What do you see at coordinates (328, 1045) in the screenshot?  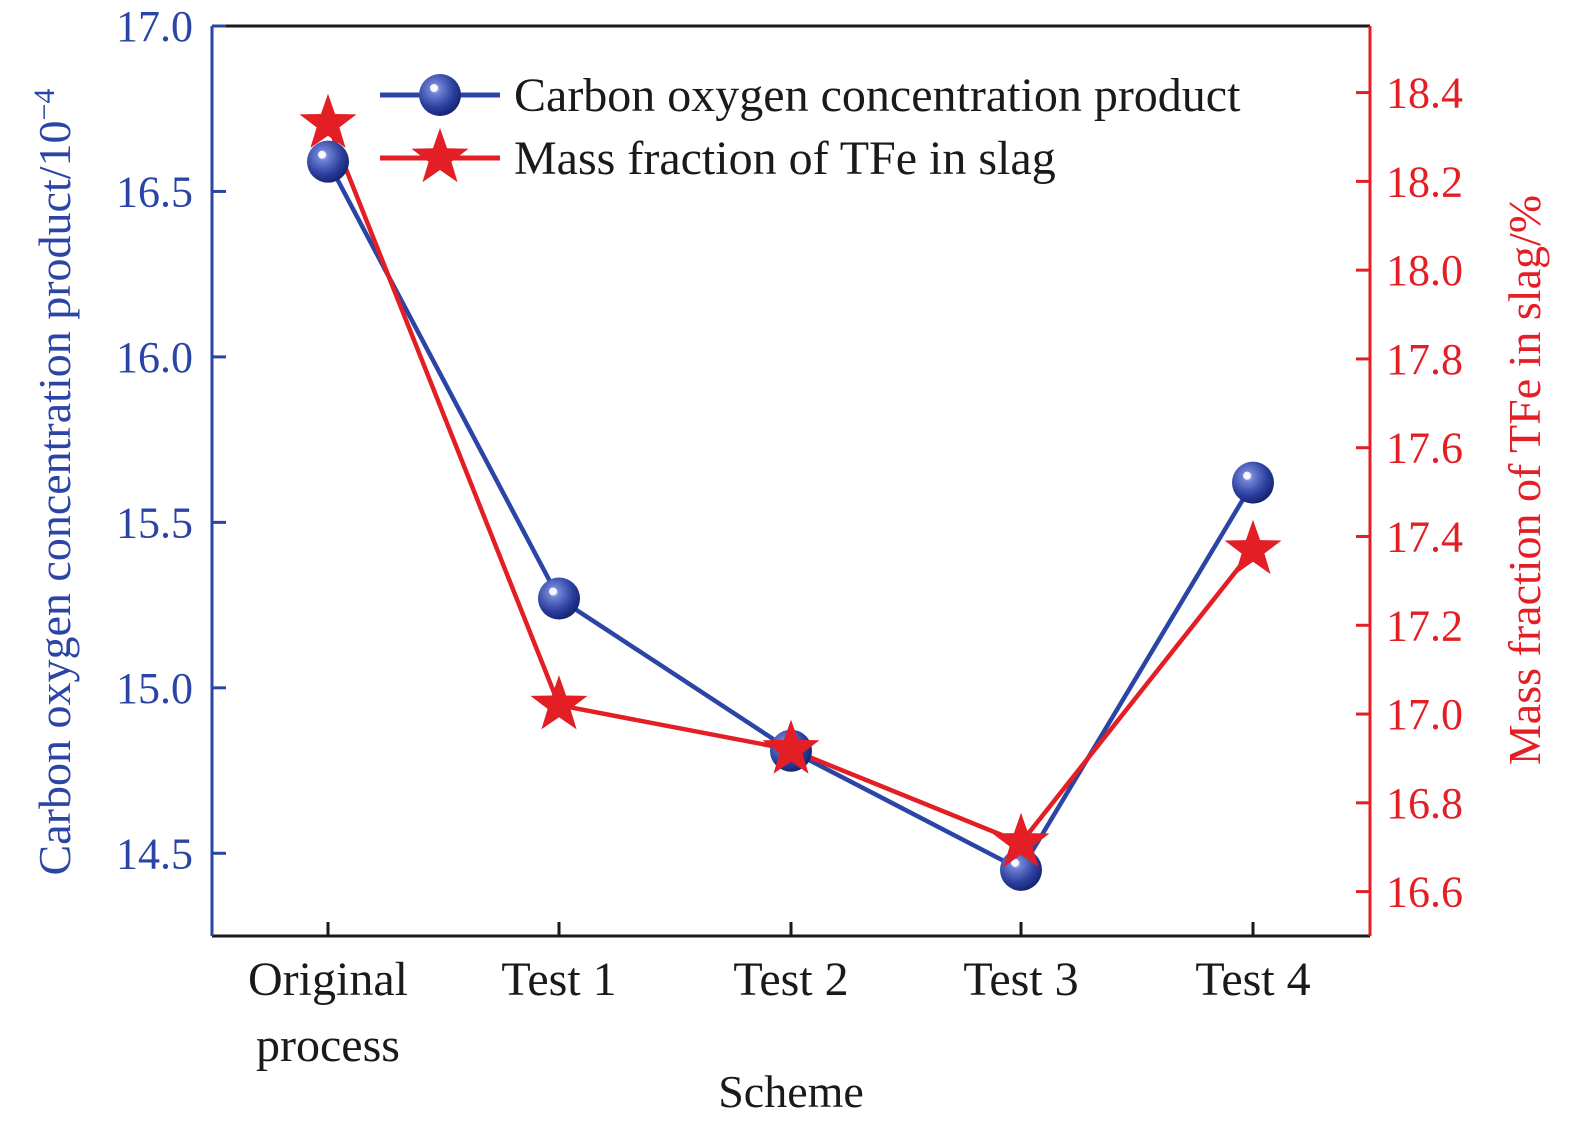 I see `x-tick-label: process` at bounding box center [328, 1045].